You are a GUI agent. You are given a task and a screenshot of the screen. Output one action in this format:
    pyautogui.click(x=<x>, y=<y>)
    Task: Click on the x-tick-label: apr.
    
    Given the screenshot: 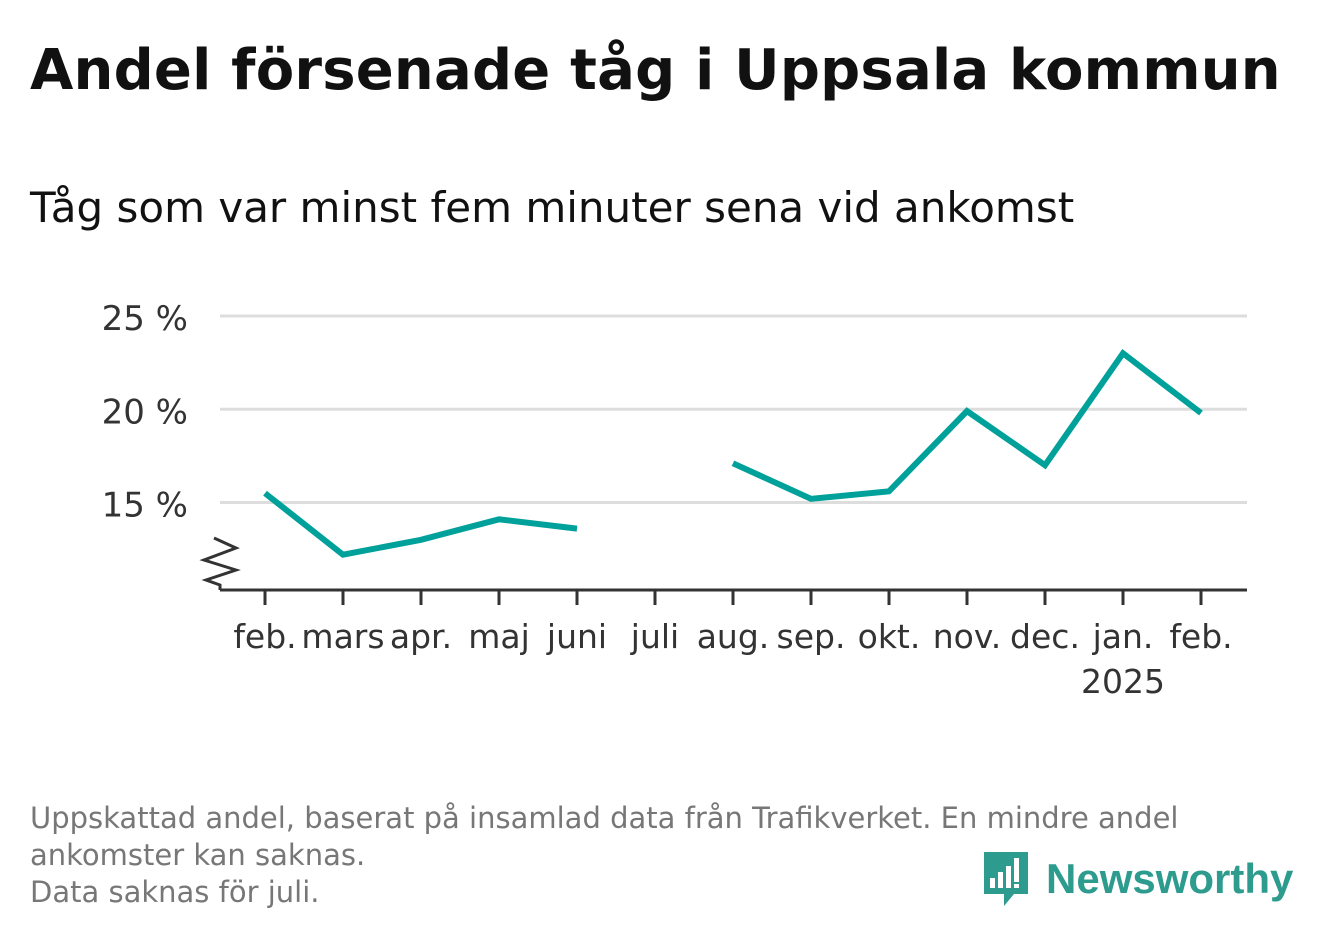 What is the action you would take?
    pyautogui.click(x=421, y=636)
    